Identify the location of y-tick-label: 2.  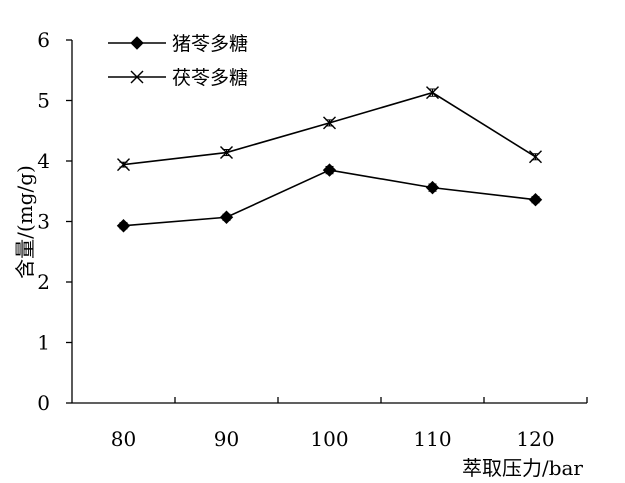
(43, 282).